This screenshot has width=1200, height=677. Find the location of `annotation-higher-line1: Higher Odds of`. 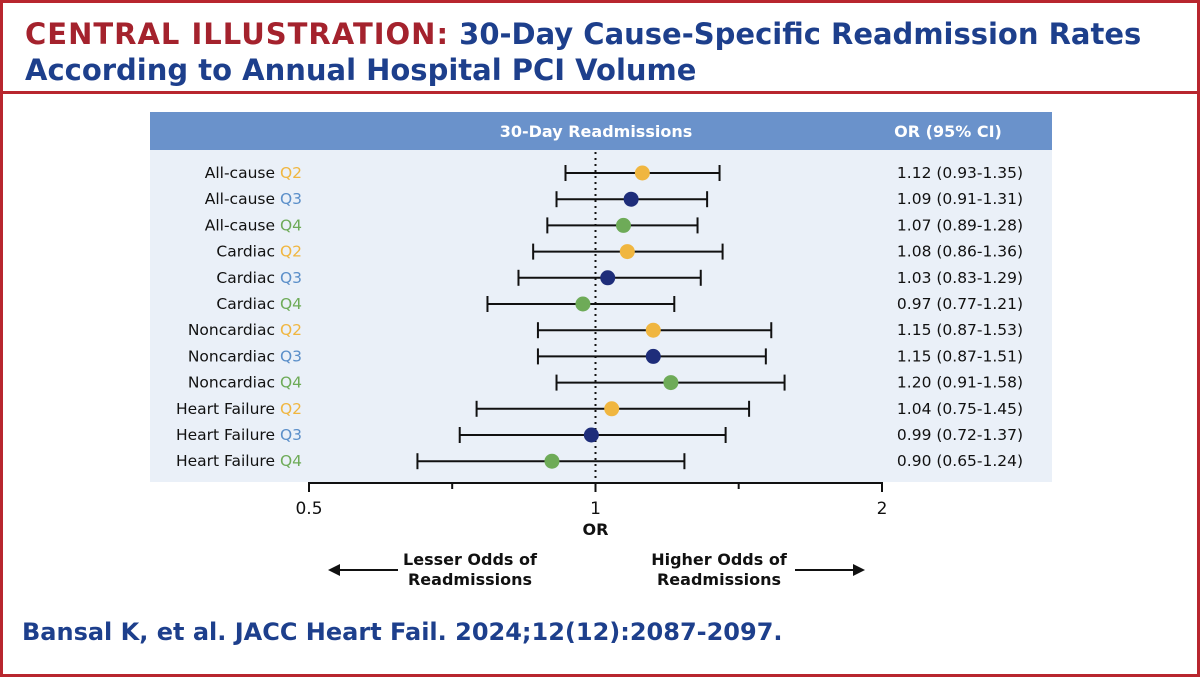

annotation-higher-line1: Higher Odds of is located at coordinates (719, 559).